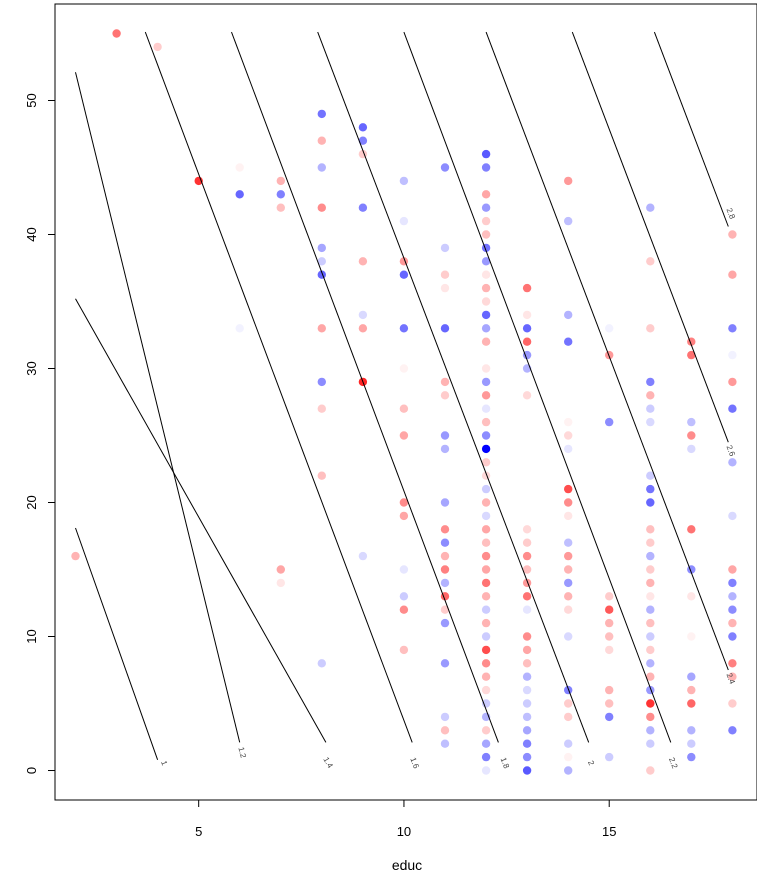 Image resolution: width=757 pixels, height=876 pixels. What do you see at coordinates (405, 819) in the screenshot?
I see `x-axis: 5 10 15` at bounding box center [405, 819].